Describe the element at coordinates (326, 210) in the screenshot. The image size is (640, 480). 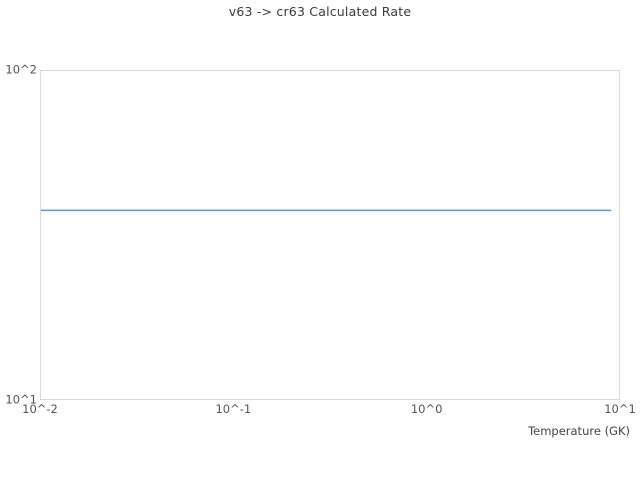
I see `plot-svg` at that location.